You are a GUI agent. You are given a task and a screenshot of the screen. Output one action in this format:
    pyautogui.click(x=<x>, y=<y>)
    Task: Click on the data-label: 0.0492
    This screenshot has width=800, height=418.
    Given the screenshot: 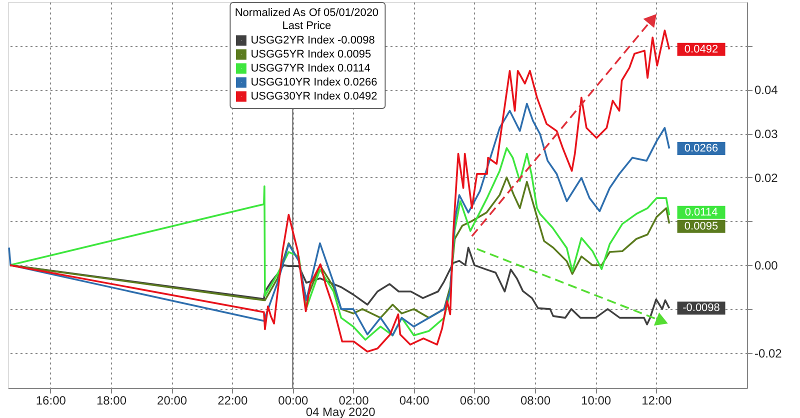 What is the action you would take?
    pyautogui.click(x=701, y=49)
    